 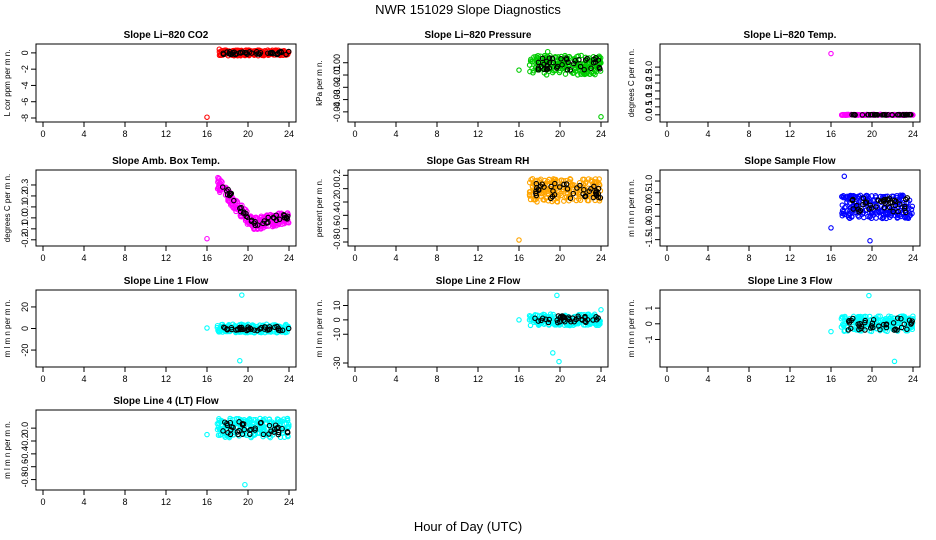 I want to click on panel-title: Slope Li−820 CO2, so click(x=166, y=35).